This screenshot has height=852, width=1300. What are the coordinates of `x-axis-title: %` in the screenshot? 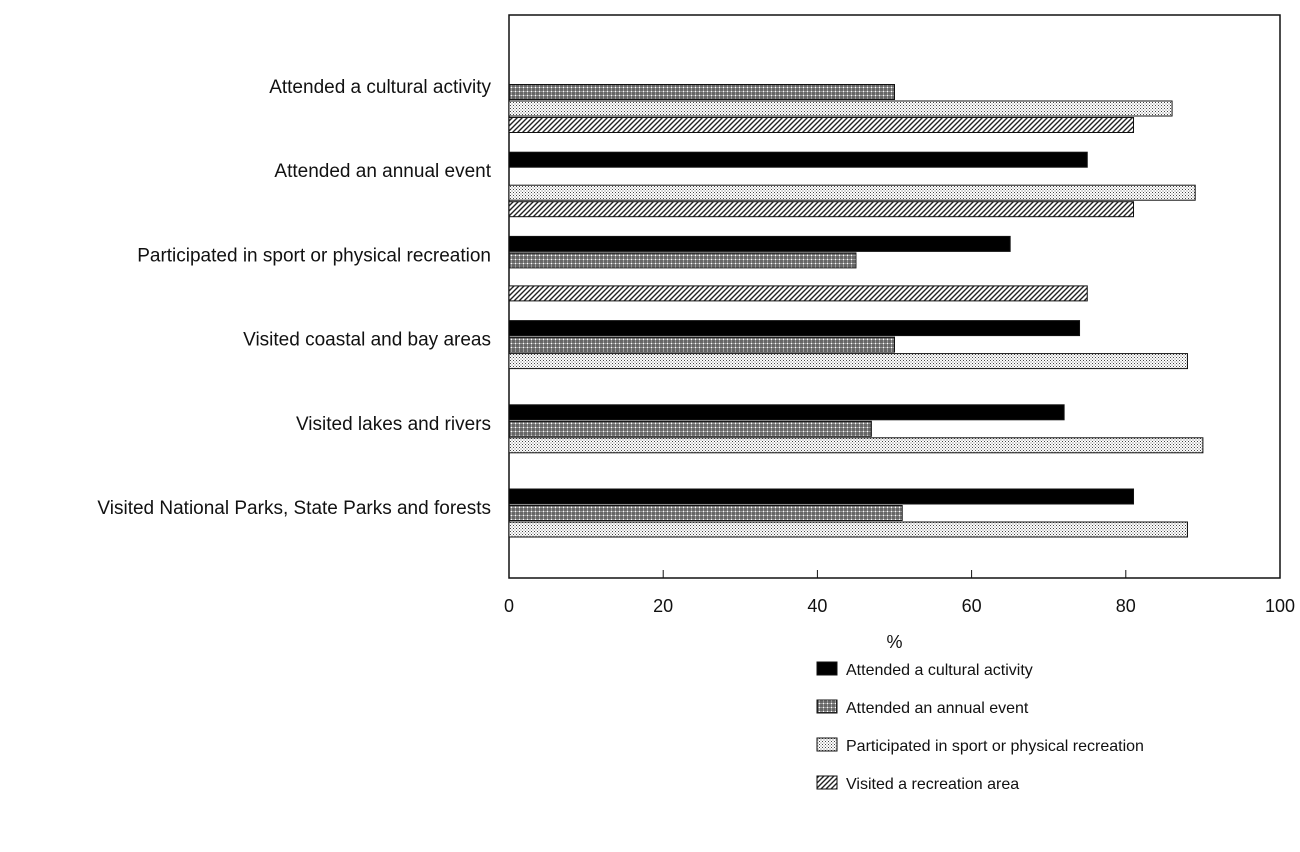 It's located at (894, 642).